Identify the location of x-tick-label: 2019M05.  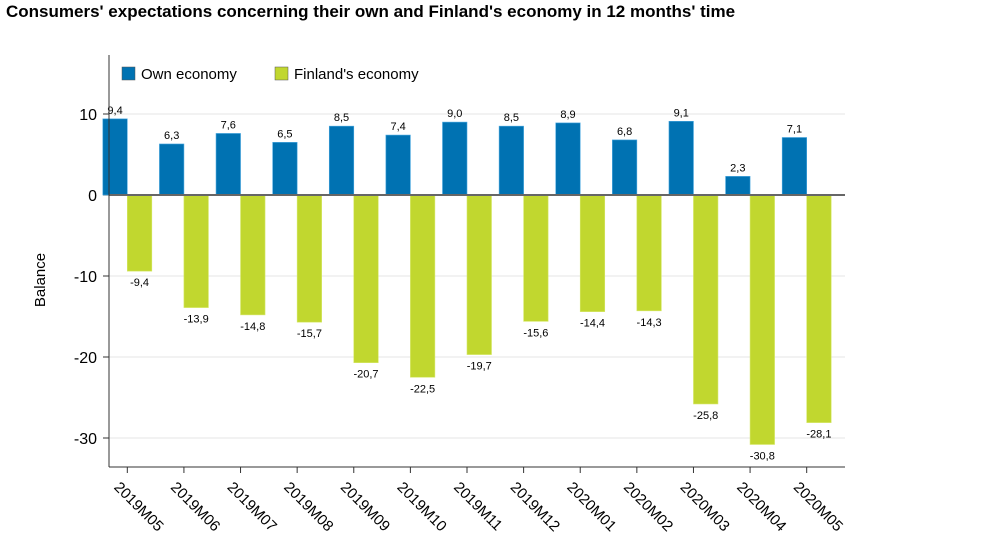
(138, 507).